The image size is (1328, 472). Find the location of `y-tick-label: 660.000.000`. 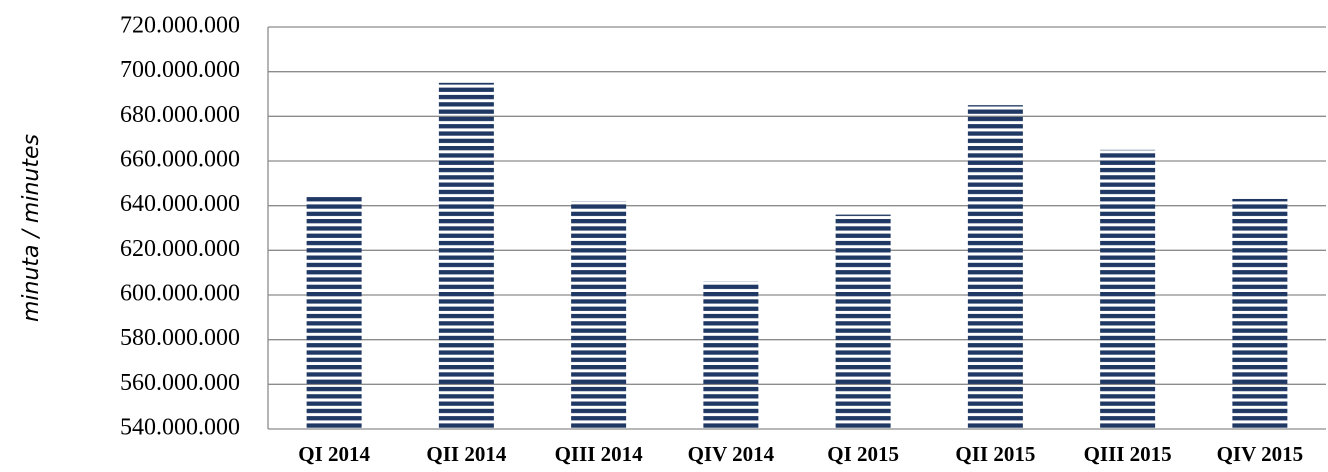

y-tick-label: 660.000.000 is located at coordinates (180, 160).